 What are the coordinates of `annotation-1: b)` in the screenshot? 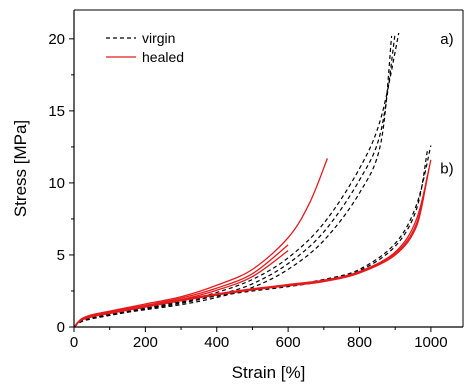 It's located at (446, 169).